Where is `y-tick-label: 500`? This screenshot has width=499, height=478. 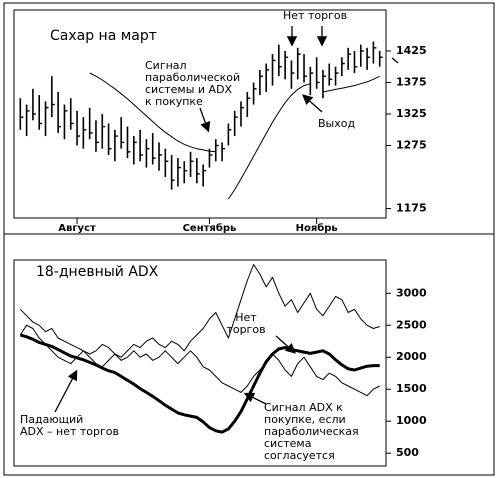
y-tick-label: 500 is located at coordinates (407, 452).